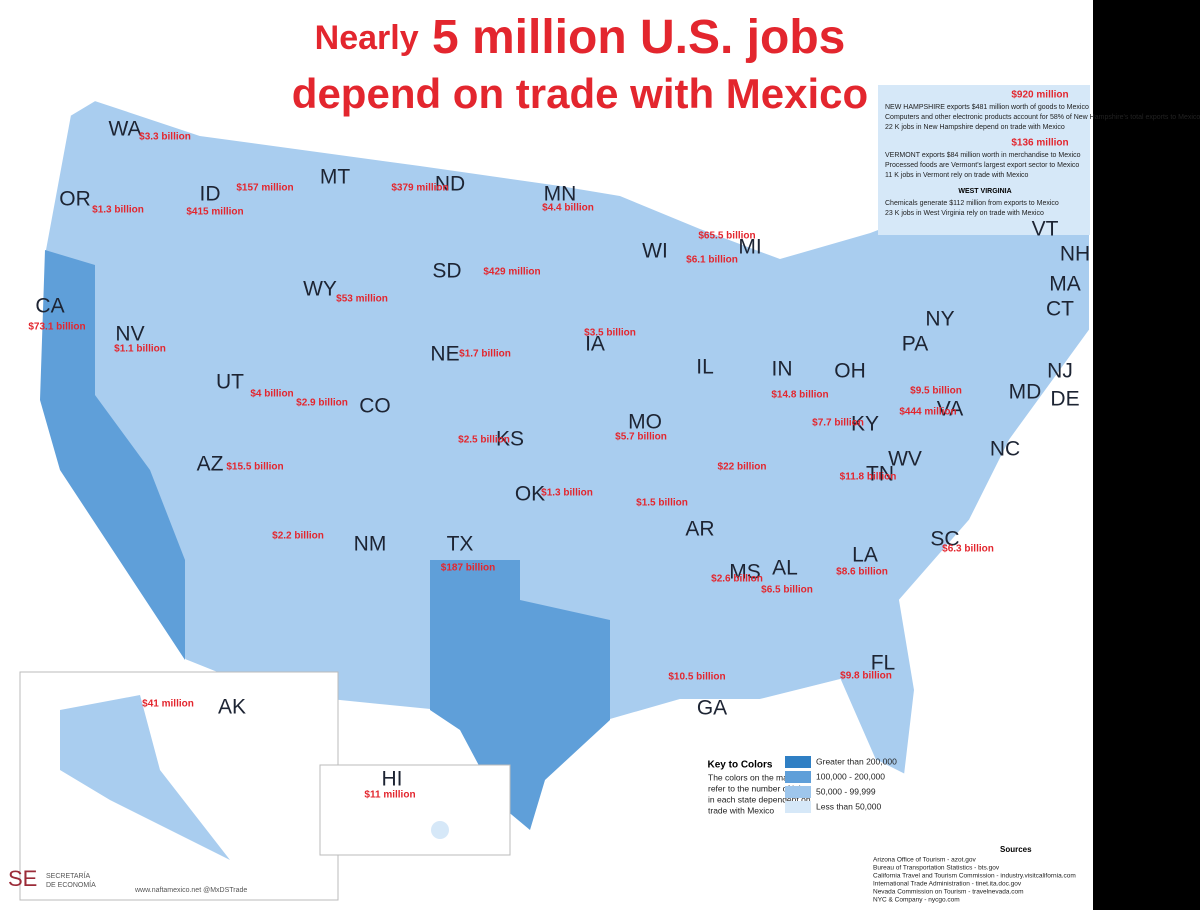 Image resolution: width=1200 pixels, height=910 pixels. What do you see at coordinates (129, 334) in the screenshot?
I see `state-abbr: NV` at bounding box center [129, 334].